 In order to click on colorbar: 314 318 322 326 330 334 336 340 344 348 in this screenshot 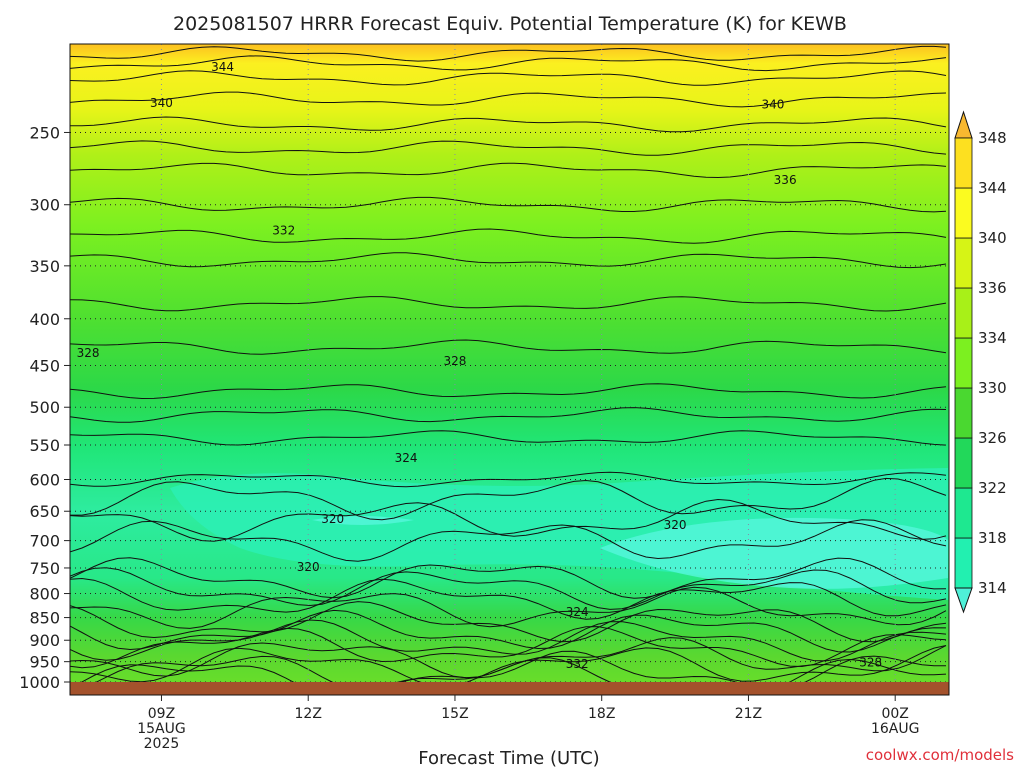, I will do `click(980, 362)`.